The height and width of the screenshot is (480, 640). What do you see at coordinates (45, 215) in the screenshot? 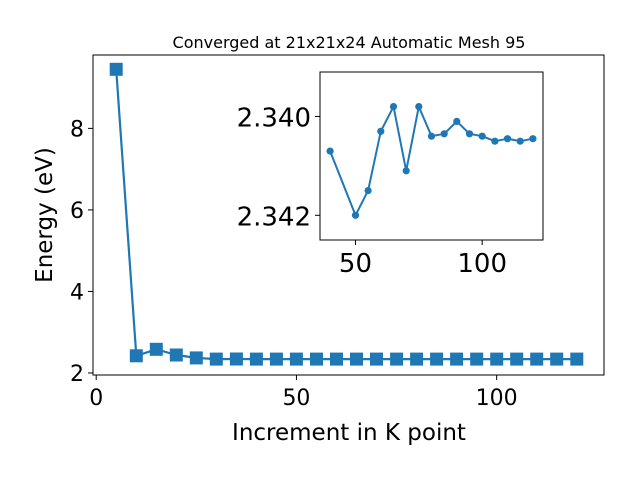
I see `y-axis-label: Energy (eV)` at bounding box center [45, 215].